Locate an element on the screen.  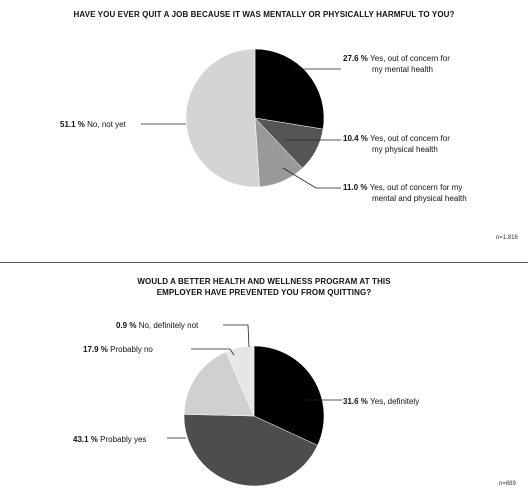
pie-2-label-1: 31.6 % Yes, definitely is located at coordinates (381, 401).